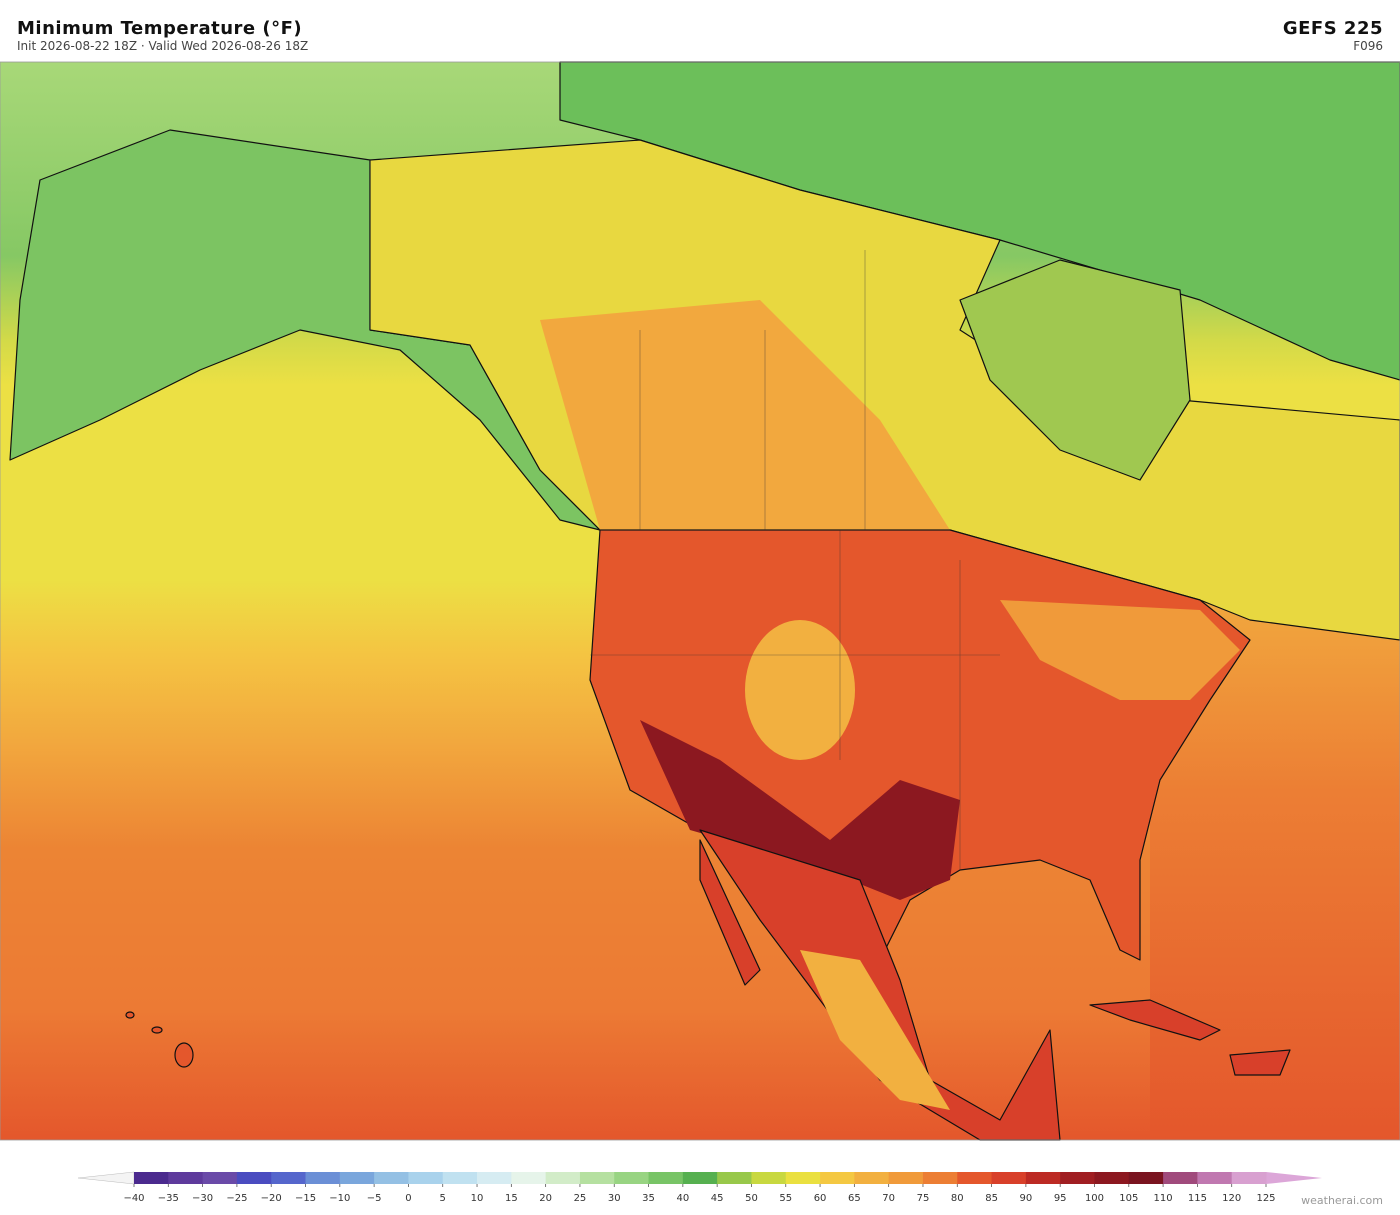 The height and width of the screenshot is (1215, 1400). What do you see at coordinates (1197, 1198) in the screenshot?
I see `colorbar-tick-label: 115` at bounding box center [1197, 1198].